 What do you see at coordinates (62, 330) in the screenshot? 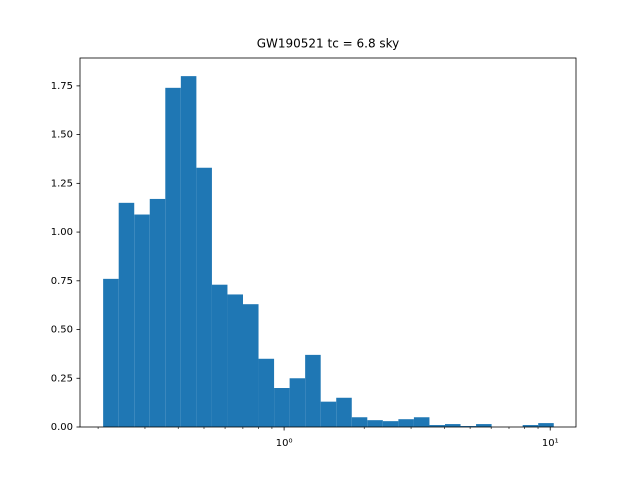
I see `y-tick-label: 0.50` at bounding box center [62, 330].